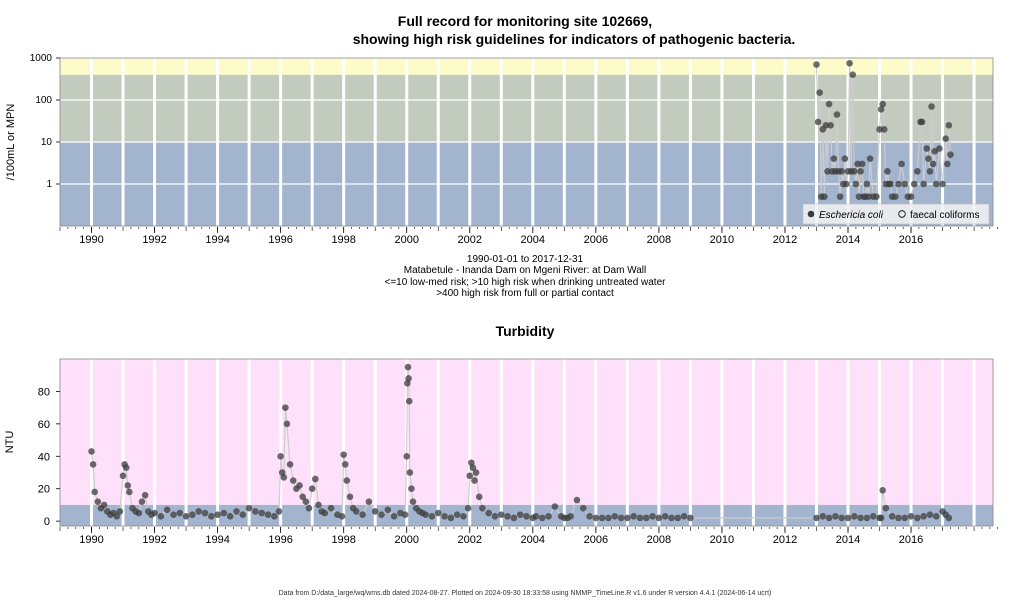  What do you see at coordinates (811, 214) in the screenshot?
I see `legend-ecoli-marker` at bounding box center [811, 214].